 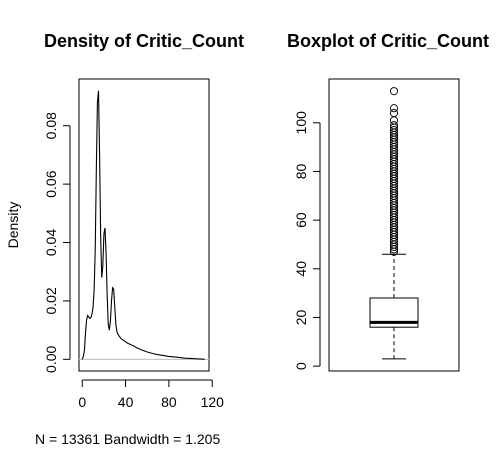 What do you see at coordinates (151, 394) in the screenshot?
I see `density-x-axis: 0 40 80 120` at bounding box center [151, 394].